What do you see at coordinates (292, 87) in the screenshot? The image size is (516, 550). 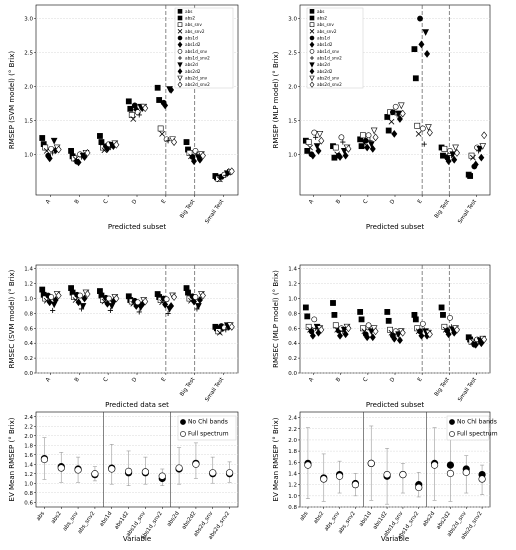 I see `y-tick-label: 2.0` at bounding box center [292, 87].